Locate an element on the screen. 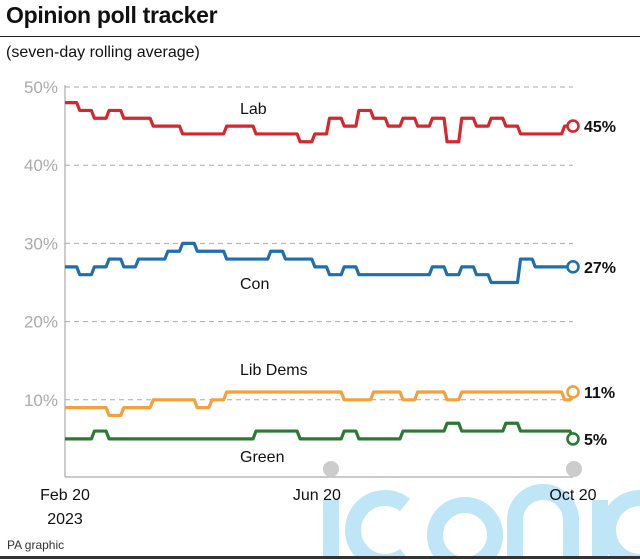  series-label-libdems: Lib Dems is located at coordinates (274, 370).